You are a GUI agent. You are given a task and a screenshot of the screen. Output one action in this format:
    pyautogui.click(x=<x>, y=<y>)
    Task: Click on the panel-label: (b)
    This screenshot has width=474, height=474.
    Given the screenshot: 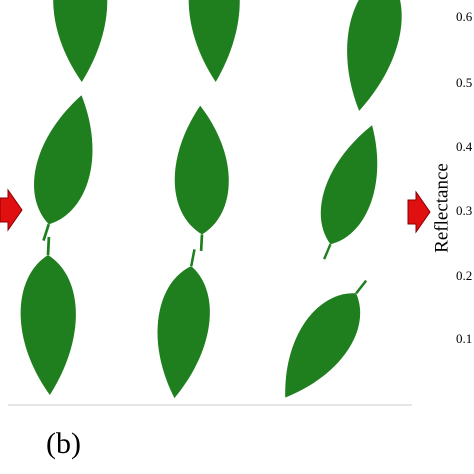 What is the action you would take?
    pyautogui.click(x=63, y=443)
    